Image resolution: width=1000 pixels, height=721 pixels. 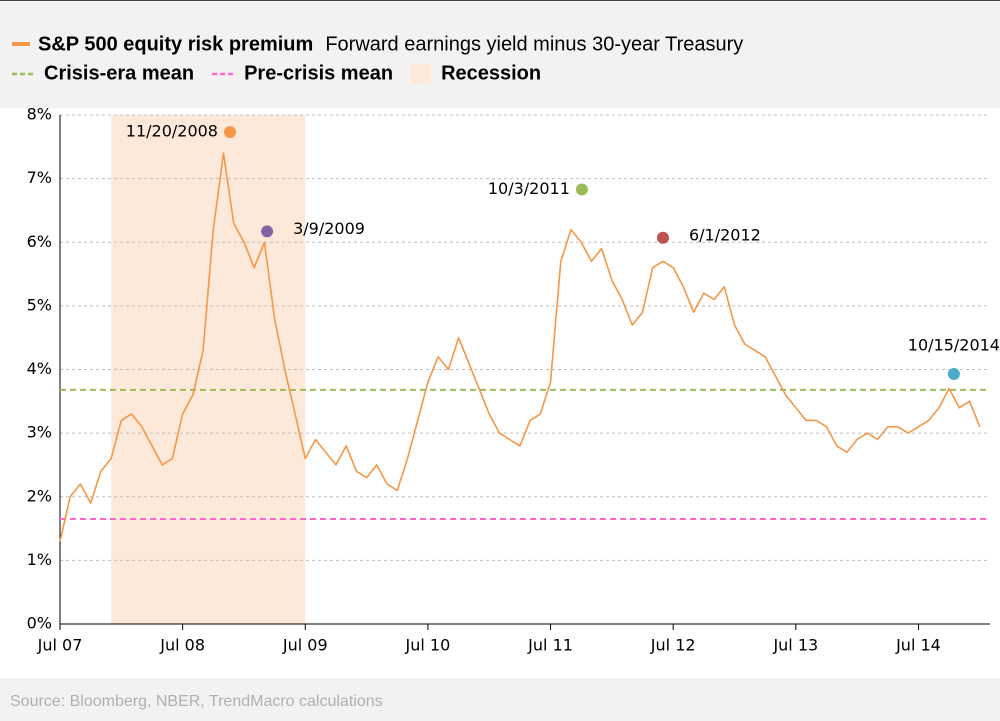 I want to click on annotation-label: 11/20/2008, so click(x=172, y=131).